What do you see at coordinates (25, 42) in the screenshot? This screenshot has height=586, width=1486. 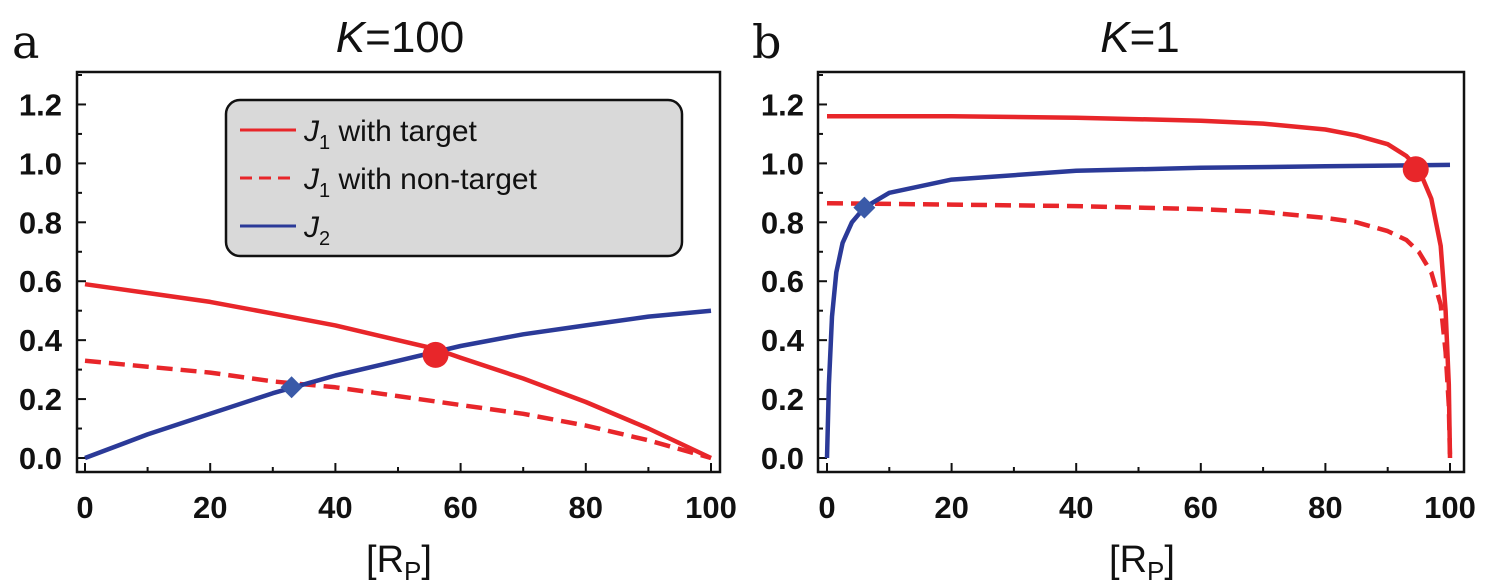 I see `panel-label: a` at bounding box center [25, 42].